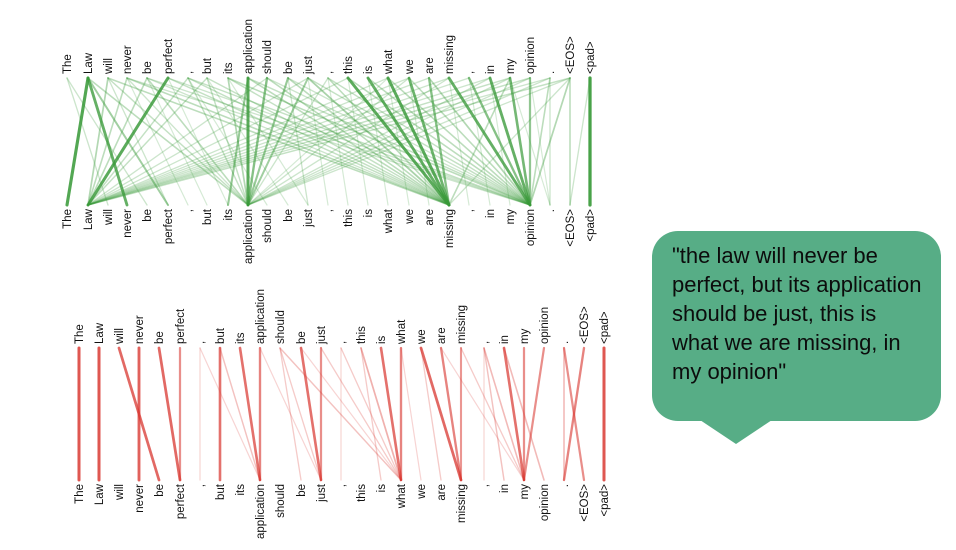  I want to click on bottom-source-token-25: <EOS>, so click(585, 325).